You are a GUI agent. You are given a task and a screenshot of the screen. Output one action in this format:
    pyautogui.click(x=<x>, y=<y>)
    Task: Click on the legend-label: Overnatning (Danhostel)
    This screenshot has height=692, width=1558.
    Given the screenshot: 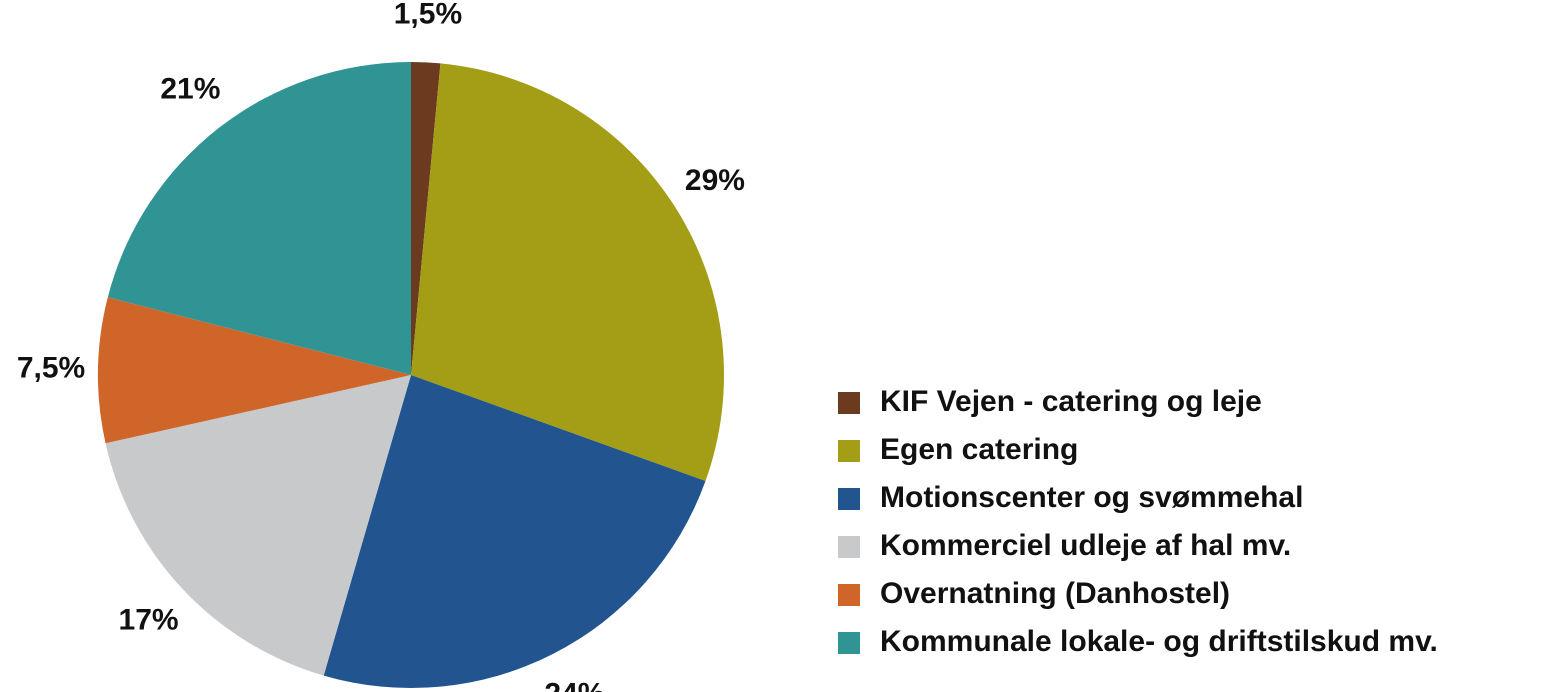 What is the action you would take?
    pyautogui.click(x=1055, y=593)
    